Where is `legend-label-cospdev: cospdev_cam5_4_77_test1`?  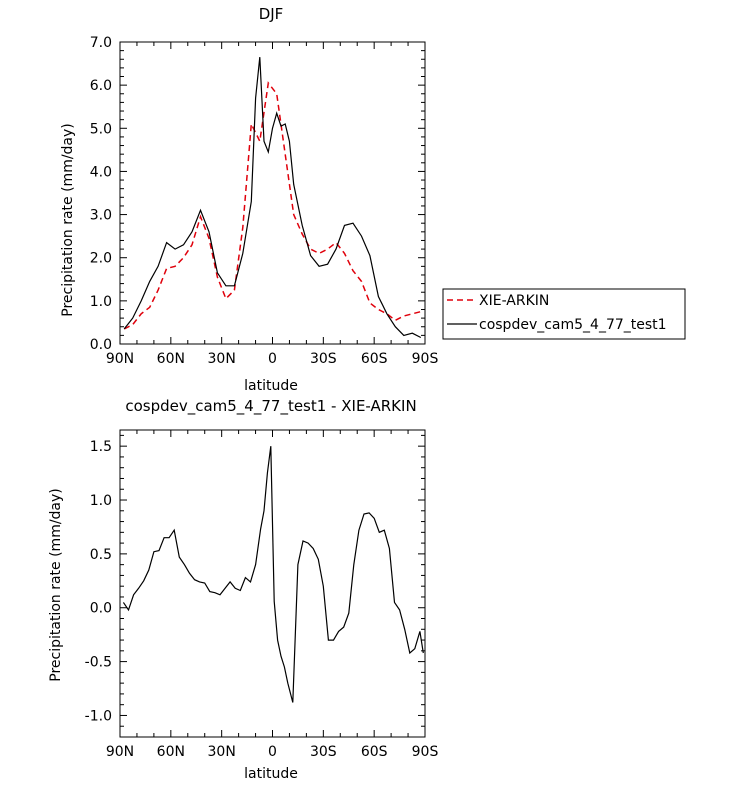
legend-label-cospdev: cospdev_cam5_4_77_test1 is located at coordinates (573, 325).